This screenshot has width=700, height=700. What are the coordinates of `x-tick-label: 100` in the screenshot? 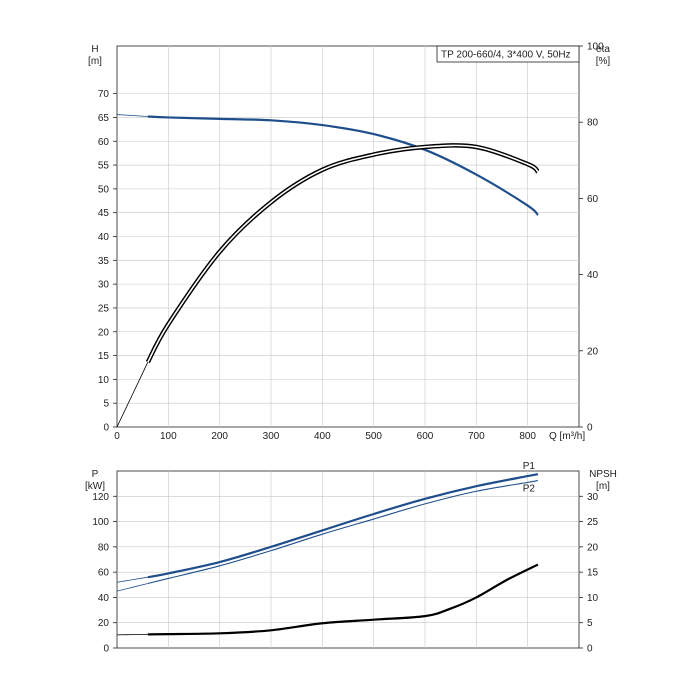 It's located at (168, 436).